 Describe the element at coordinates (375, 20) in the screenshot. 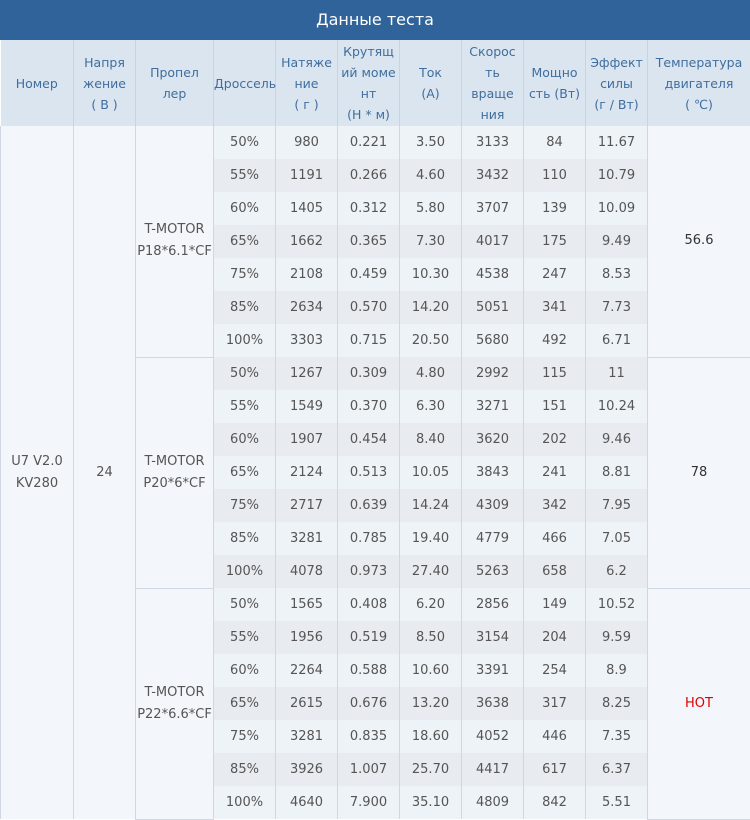

I see `table-title: Данные теста` at that location.